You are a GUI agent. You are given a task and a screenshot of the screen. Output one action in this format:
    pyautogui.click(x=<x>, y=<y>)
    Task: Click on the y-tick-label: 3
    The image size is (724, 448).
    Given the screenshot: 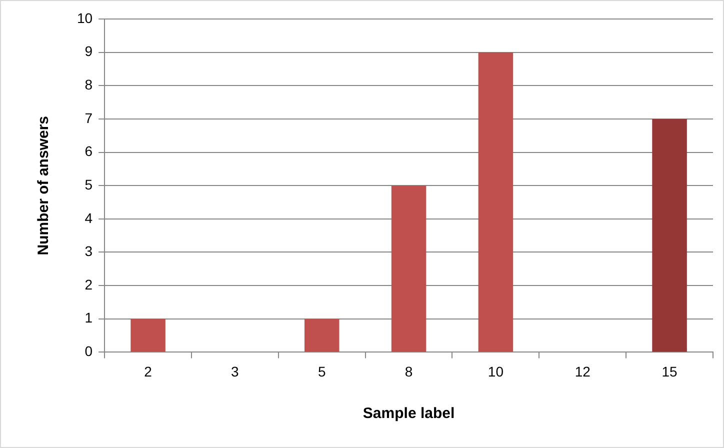 What is the action you would take?
    pyautogui.click(x=88, y=251)
    